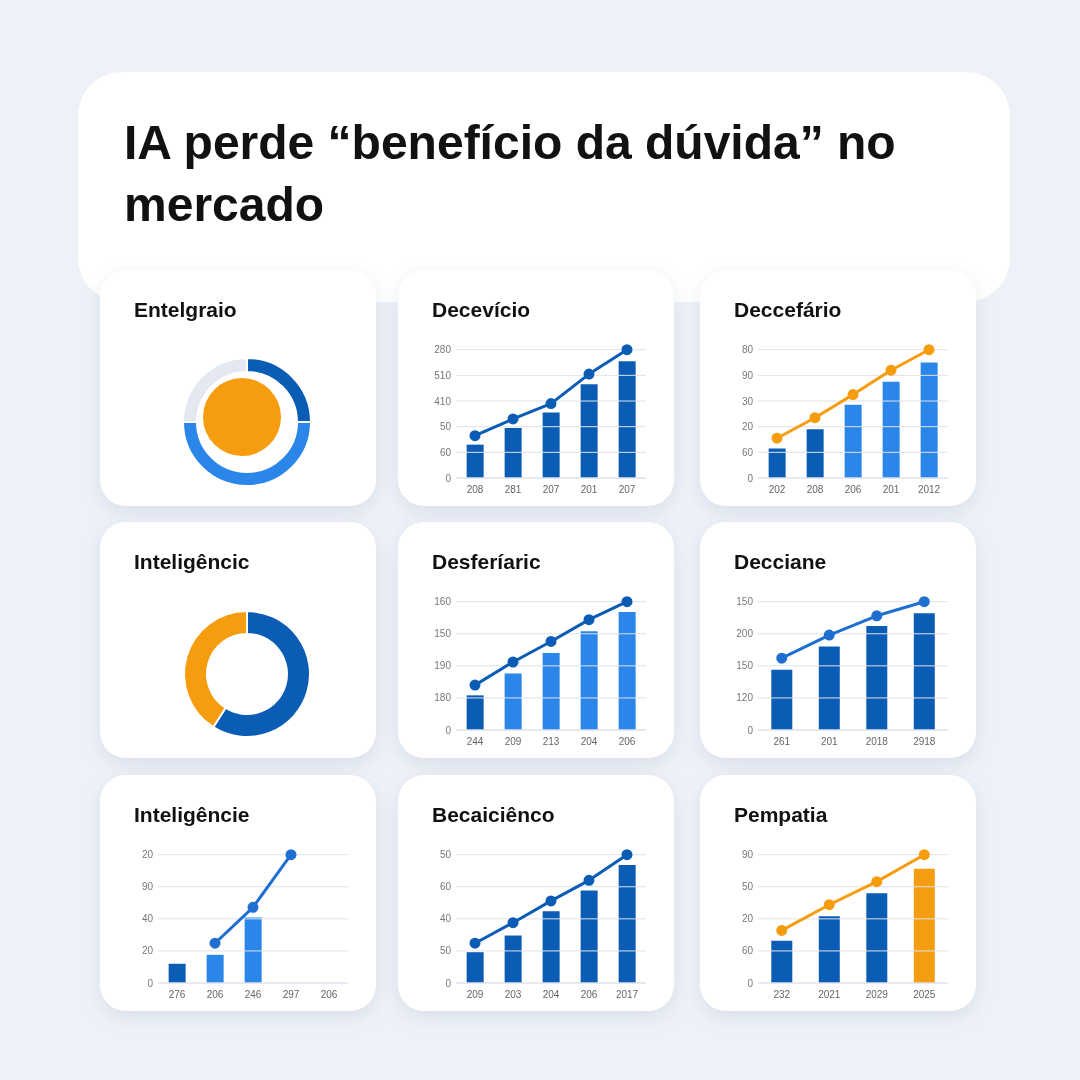 This screenshot has width=1080, height=1080. I want to click on x-tick-label: 2017, so click(627, 995).